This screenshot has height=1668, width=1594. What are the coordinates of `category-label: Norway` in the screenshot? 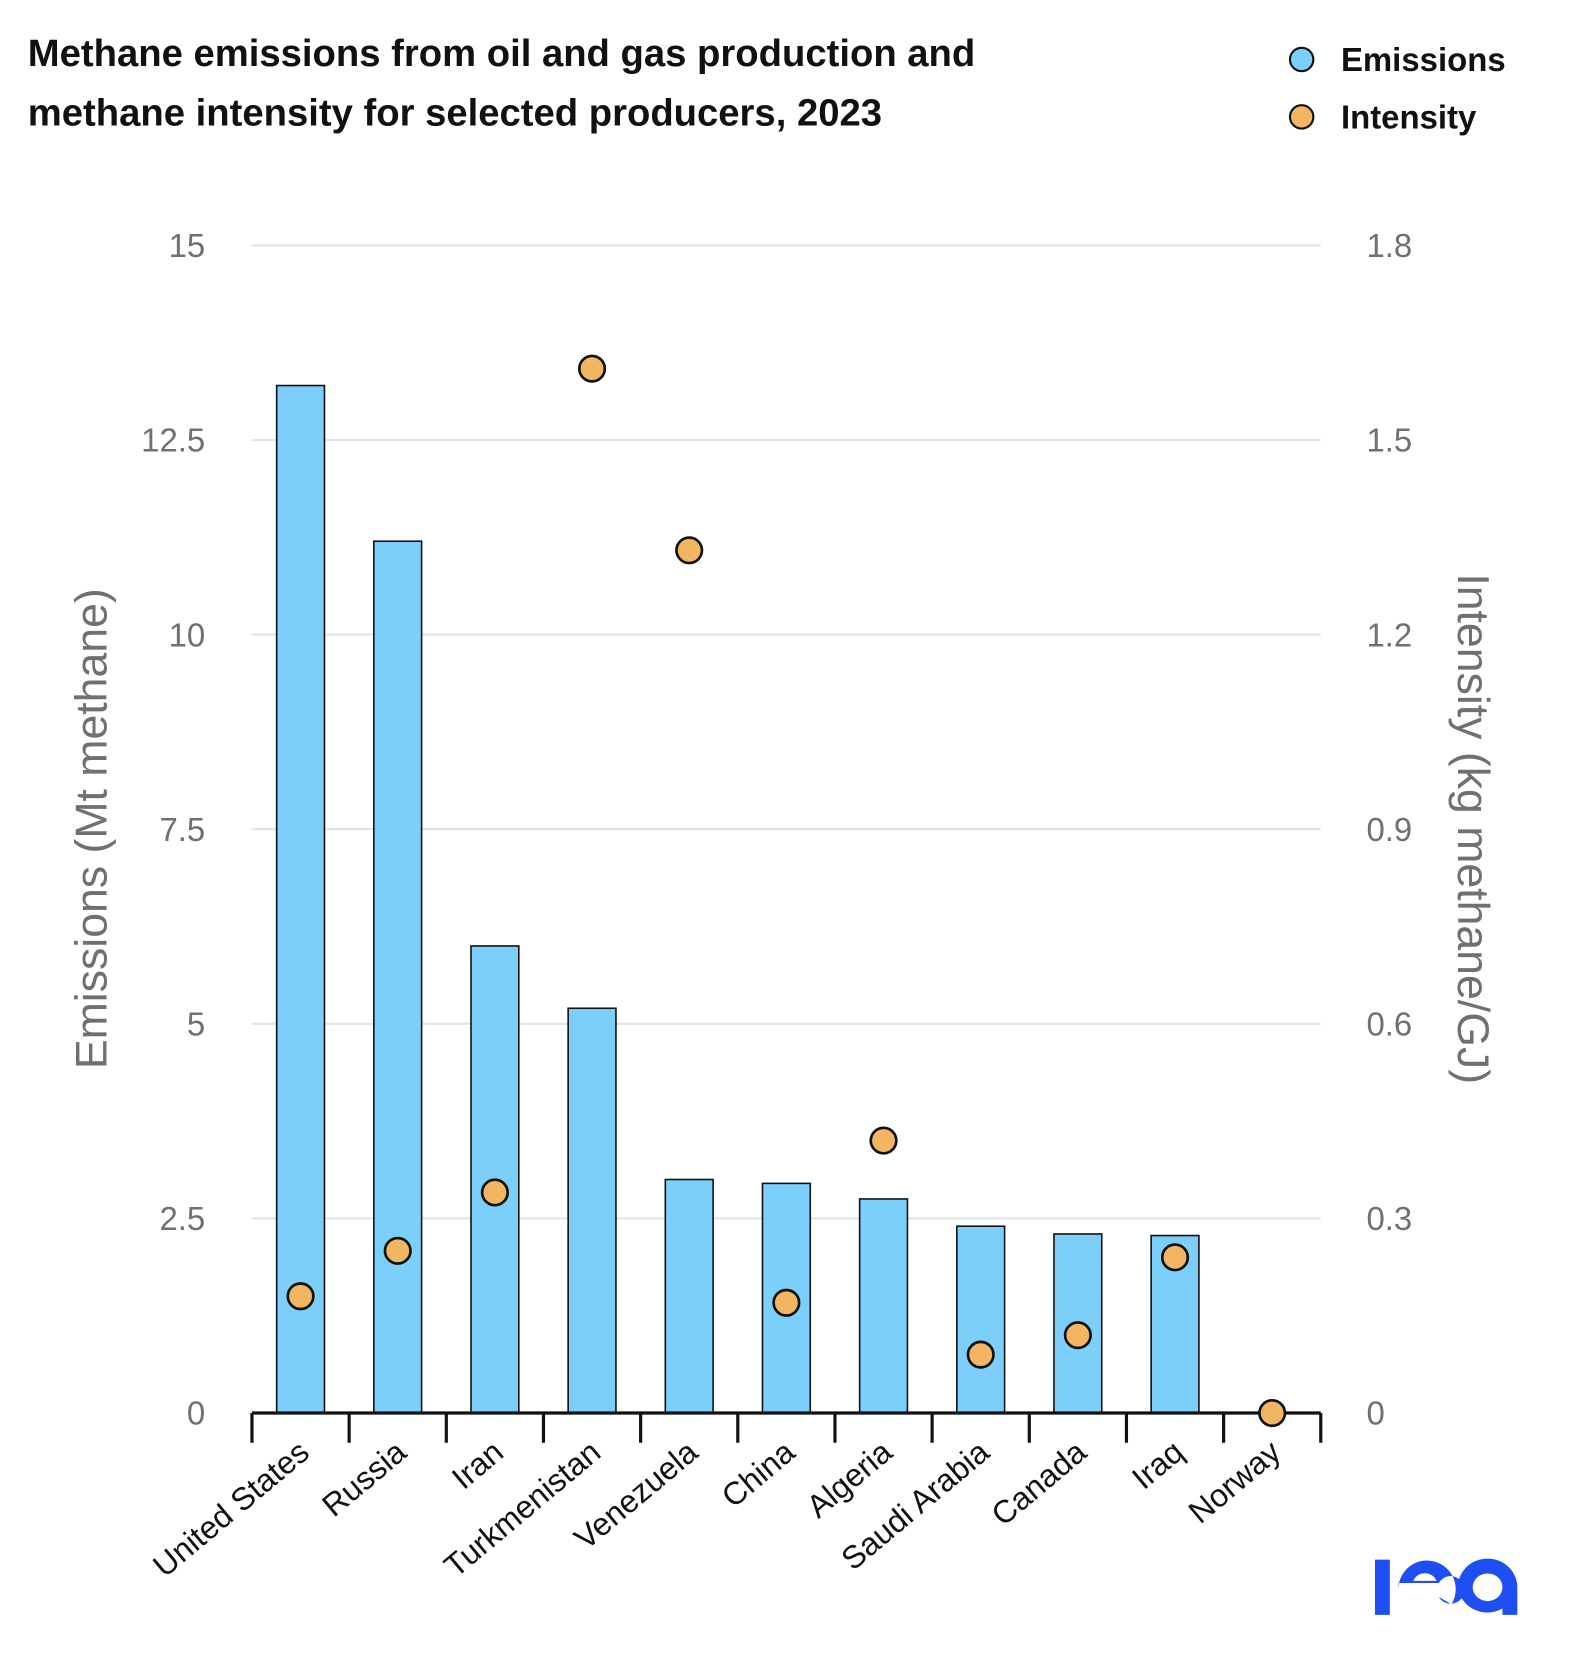 It's located at (1234, 1481).